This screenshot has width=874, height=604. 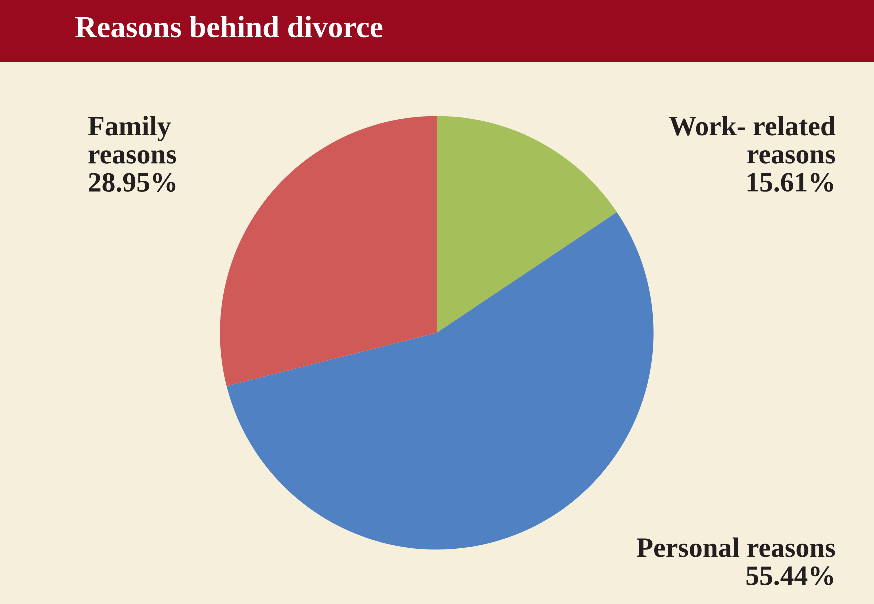 I want to click on data-label: 28.95%, so click(x=132, y=182).